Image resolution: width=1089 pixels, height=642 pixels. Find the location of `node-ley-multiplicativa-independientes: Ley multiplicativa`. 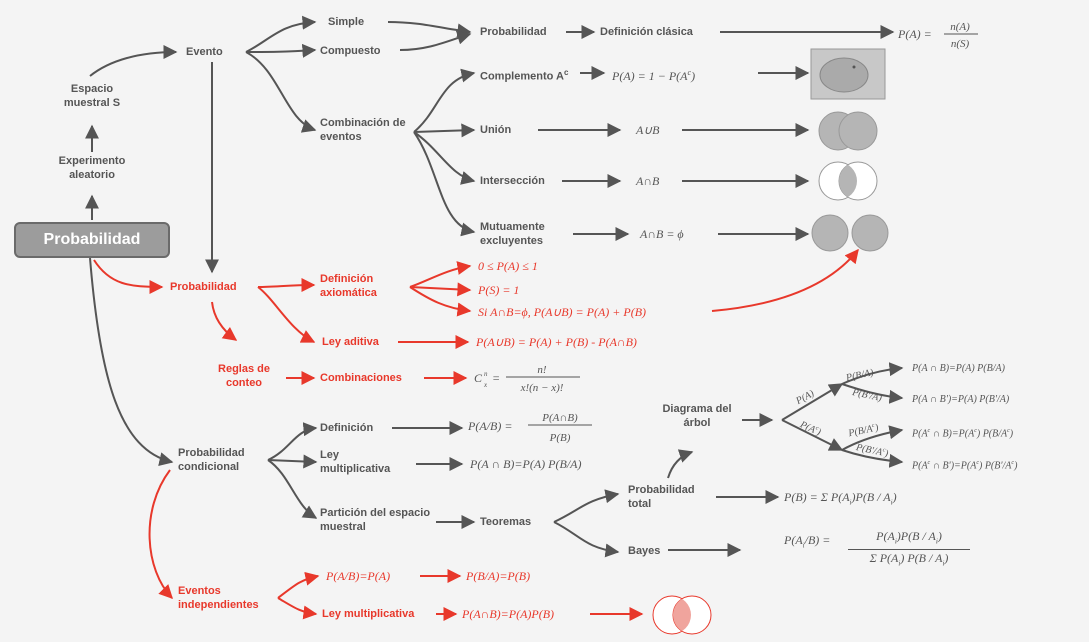

node-ley-multiplicativa-independientes: Ley multiplicativa is located at coordinates (368, 614).